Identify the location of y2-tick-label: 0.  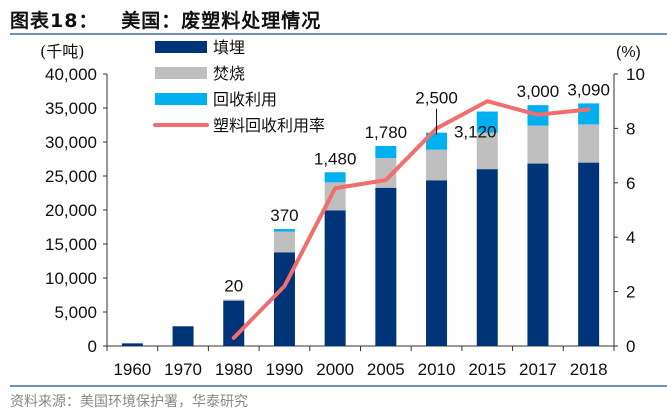
(630, 346).